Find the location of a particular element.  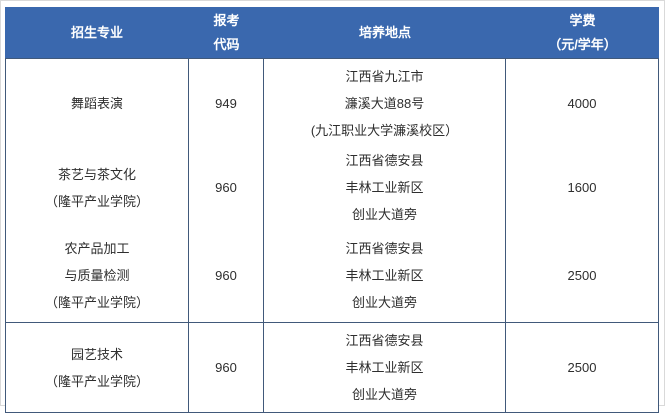

major-line: 农产品加工 is located at coordinates (97, 248).